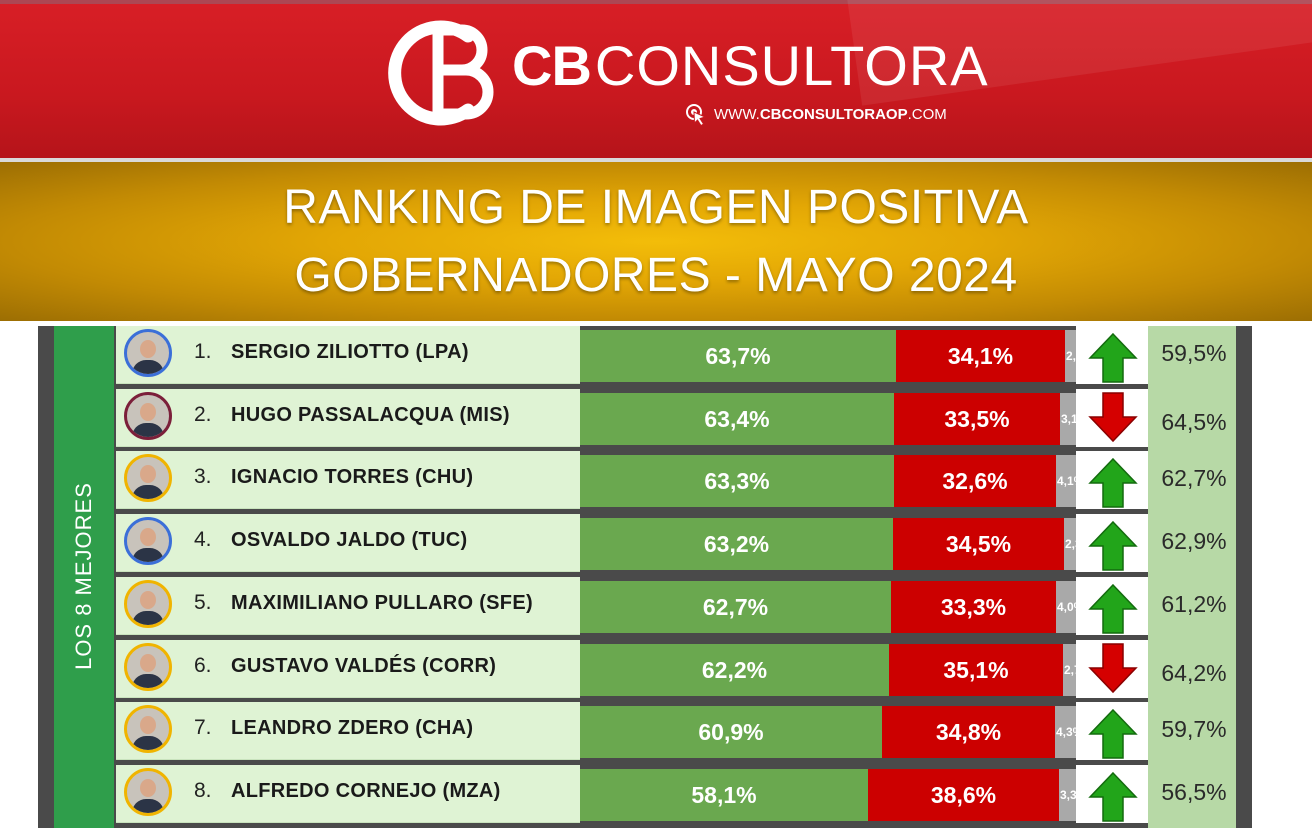  What do you see at coordinates (828, 669) in the screenshot?
I see `stacked-bar: 62,2%35,1%2,7%` at bounding box center [828, 669].